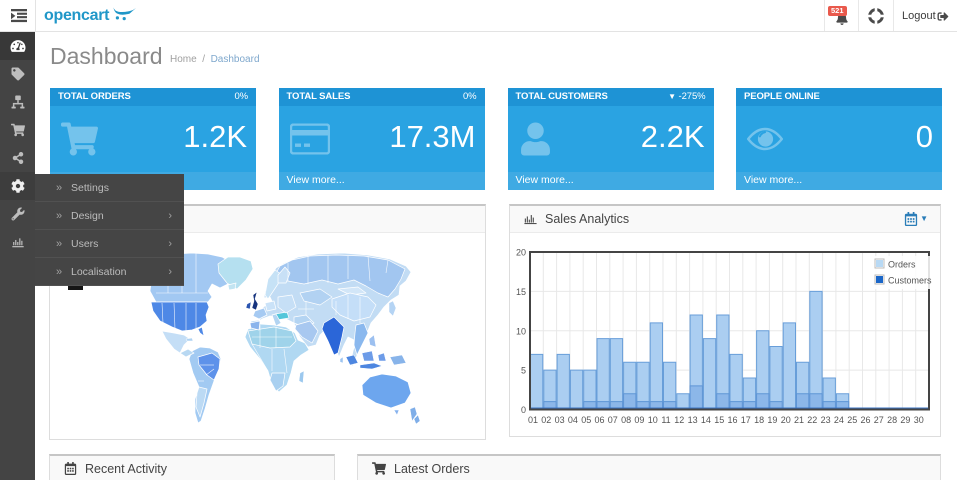 The width and height of the screenshot is (957, 480). Describe the element at coordinates (746, 420) in the screenshot. I see `svg-text: 17` at that location.